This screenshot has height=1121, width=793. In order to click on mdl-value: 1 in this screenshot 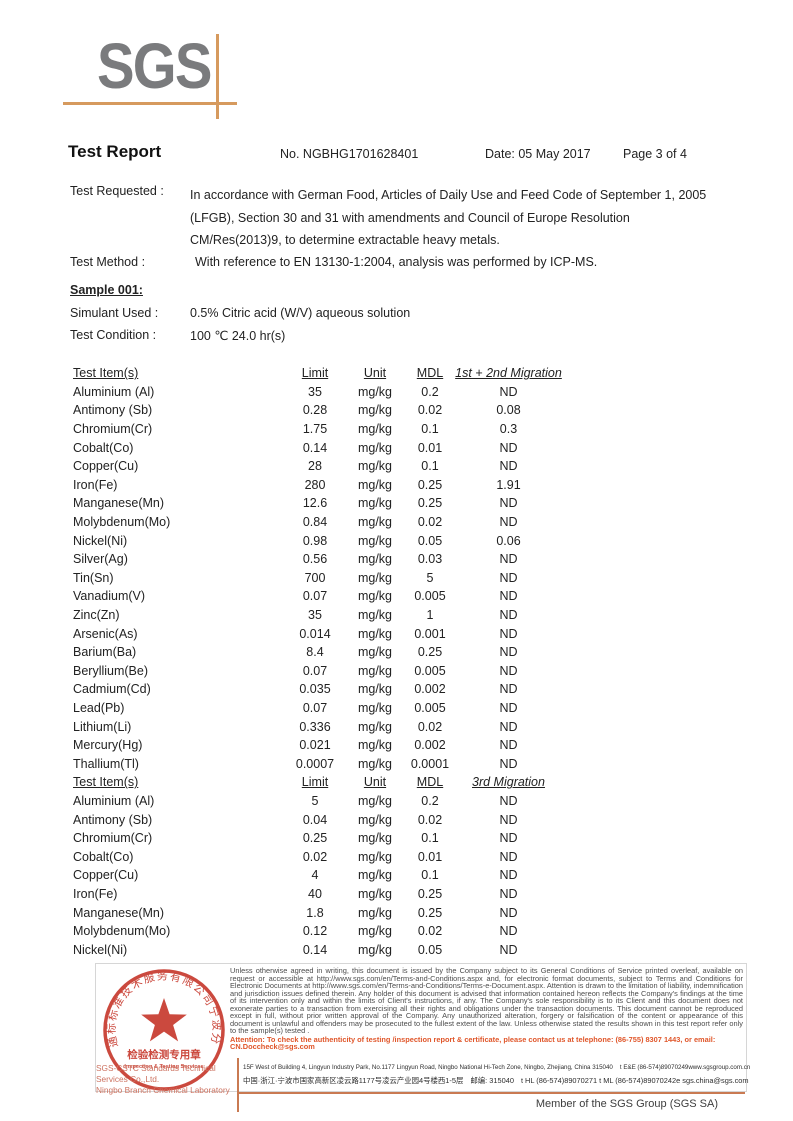, I will do `click(430, 615)`.